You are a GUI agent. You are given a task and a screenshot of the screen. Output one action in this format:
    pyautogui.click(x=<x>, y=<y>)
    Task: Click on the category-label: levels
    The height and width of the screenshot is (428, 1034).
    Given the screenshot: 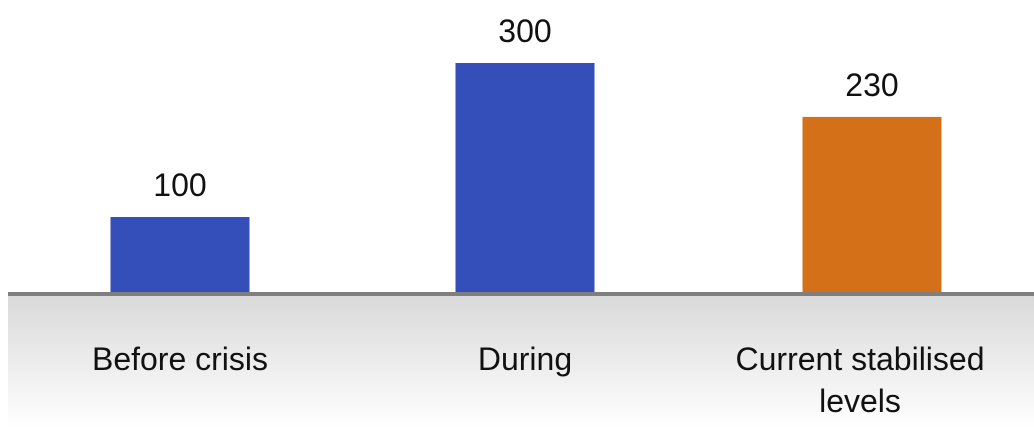 What is the action you would take?
    pyautogui.click(x=860, y=401)
    